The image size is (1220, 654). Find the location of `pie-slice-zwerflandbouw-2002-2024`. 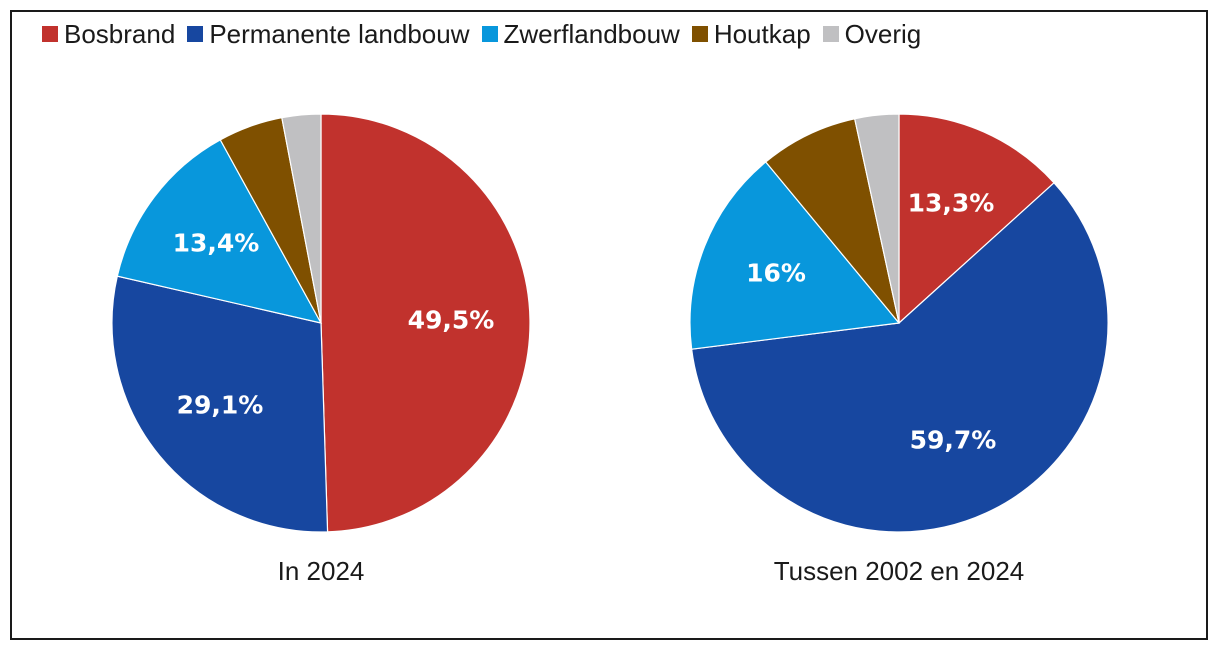

pie-slice-zwerflandbouw-2002-2024 is located at coordinates (795, 255).